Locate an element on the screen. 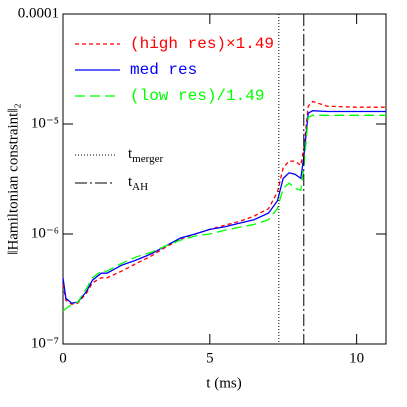 The height and width of the screenshot is (407, 407). x-tick-label: 0 is located at coordinates (63, 358).